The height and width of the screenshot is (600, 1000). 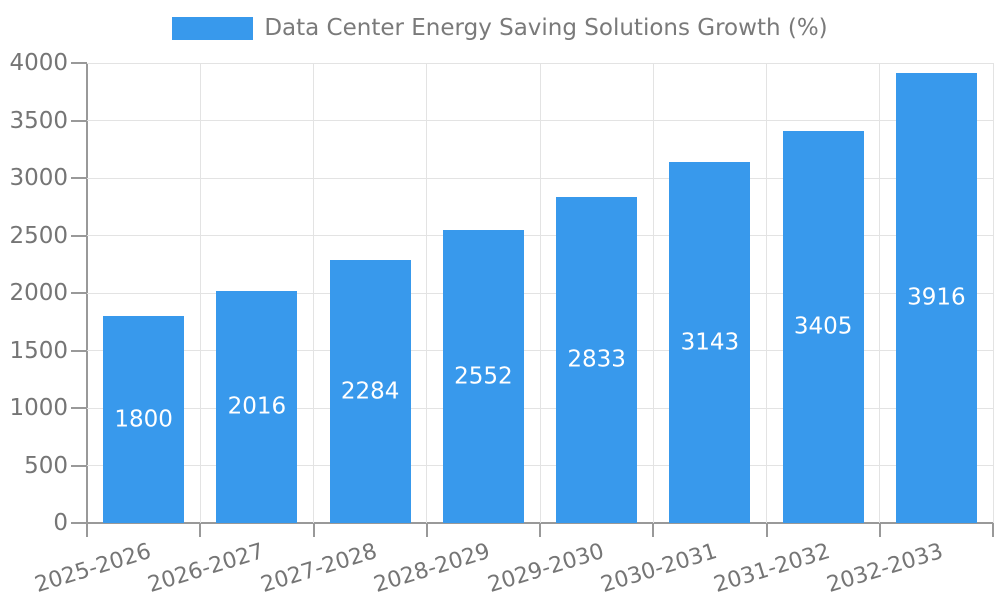 I want to click on bar: 3405, so click(x=823, y=327).